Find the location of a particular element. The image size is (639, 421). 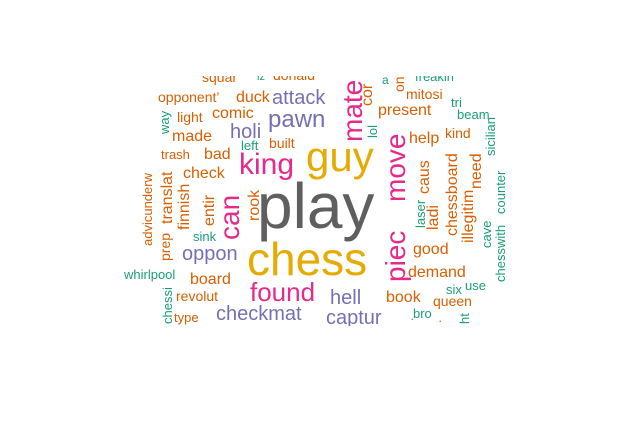

word-can: can is located at coordinates (229, 217).